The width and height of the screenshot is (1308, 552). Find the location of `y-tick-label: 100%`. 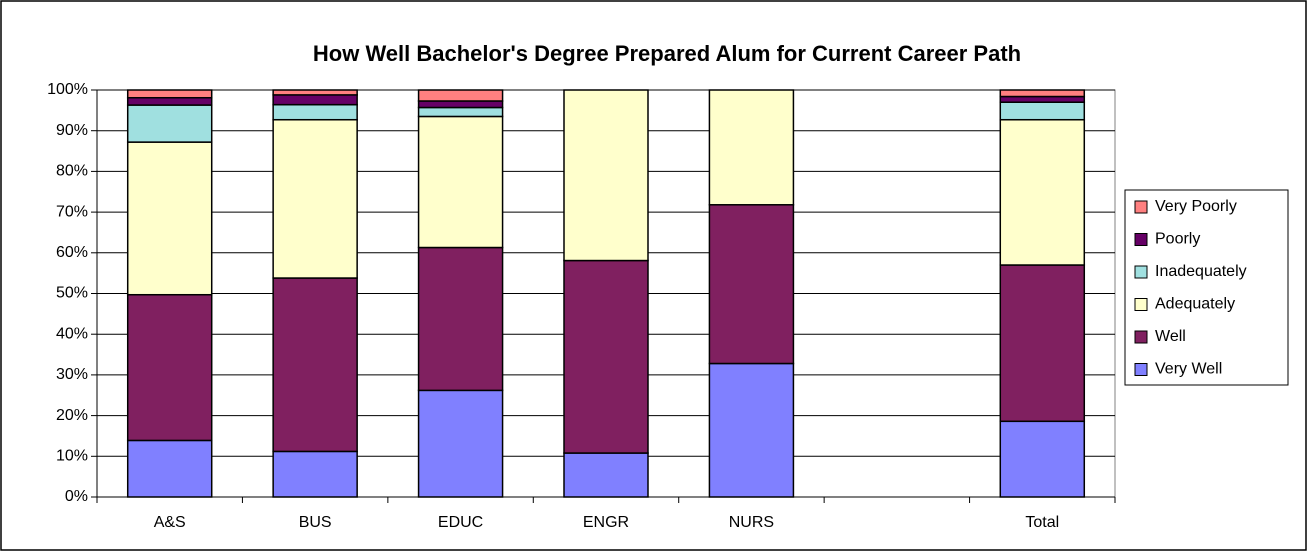

y-tick-label: 100% is located at coordinates (67, 89).